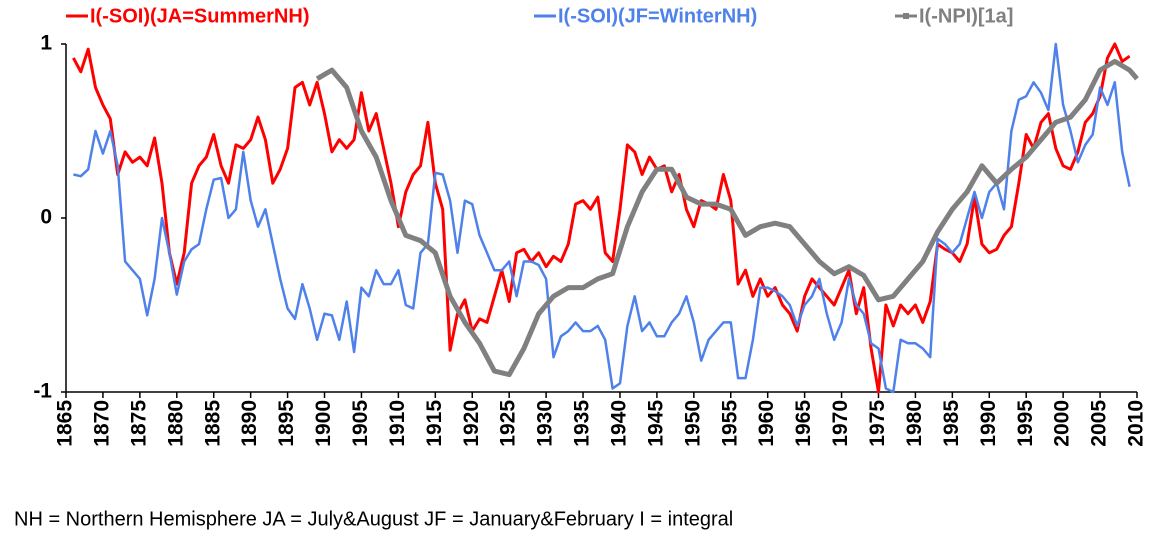  I want to click on x-tick-label: 1960, so click(766, 423).